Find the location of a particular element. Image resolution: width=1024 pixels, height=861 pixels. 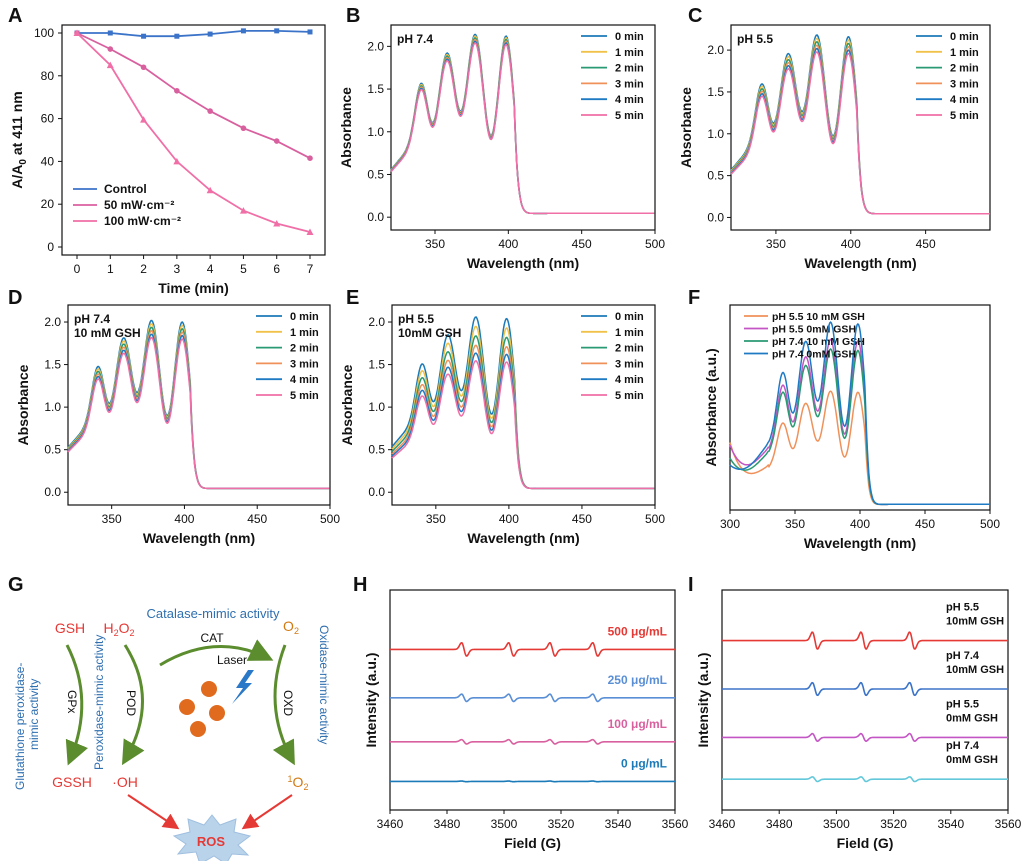

legend-label: Control is located at coordinates (125, 189).